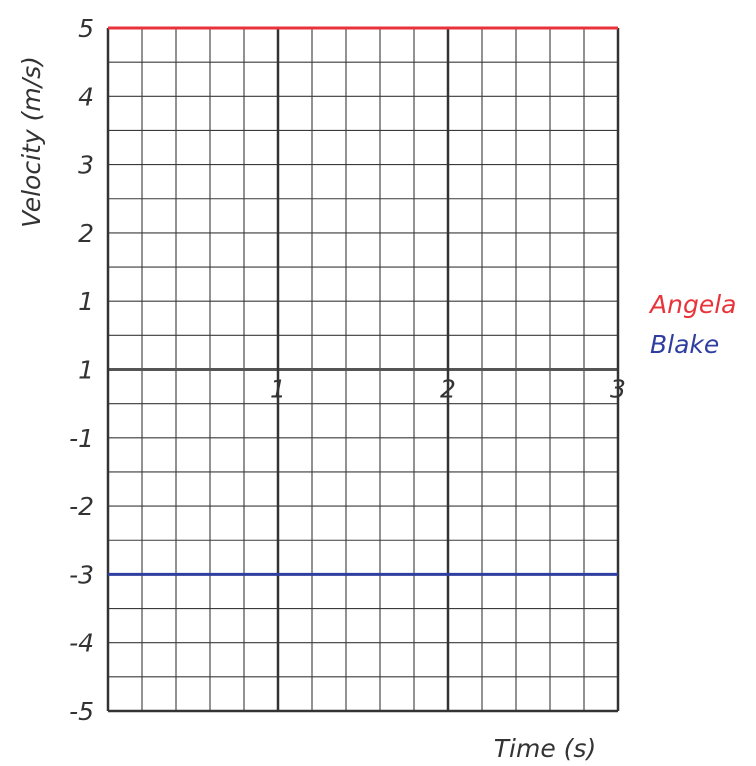 The height and width of the screenshot is (766, 756). What do you see at coordinates (31, 142) in the screenshot?
I see `y-axis-title: Velocity (m/s)` at bounding box center [31, 142].